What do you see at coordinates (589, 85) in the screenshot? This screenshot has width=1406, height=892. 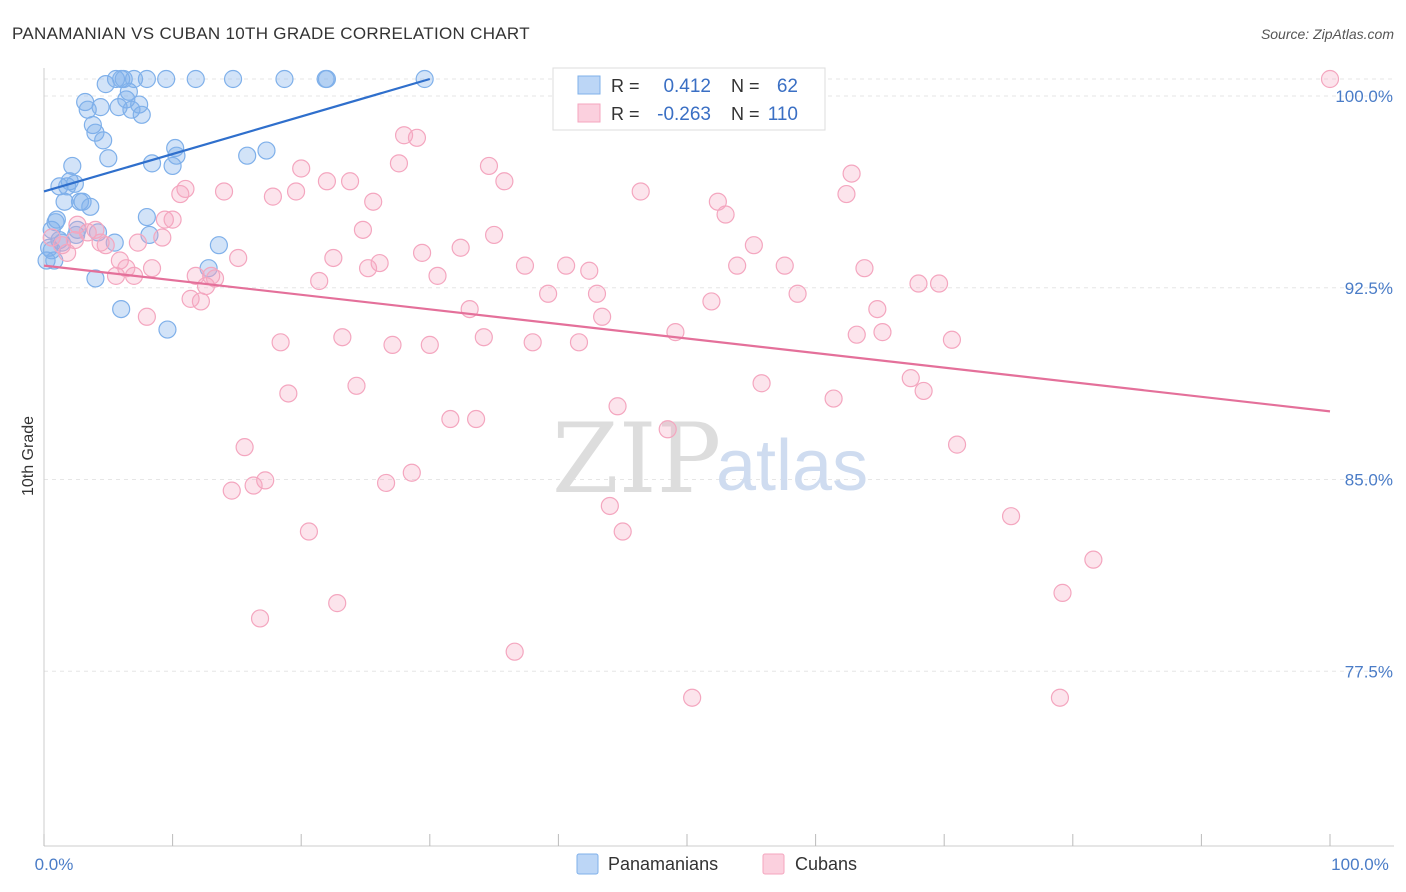 I see `legend-swatch-panamanians` at bounding box center [589, 85].